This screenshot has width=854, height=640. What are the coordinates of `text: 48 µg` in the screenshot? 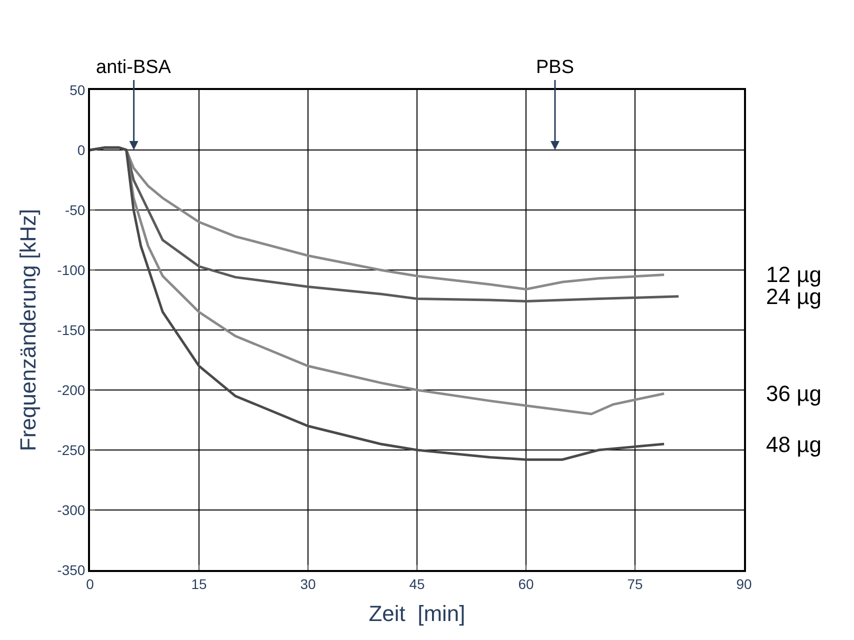 It's located at (794, 444).